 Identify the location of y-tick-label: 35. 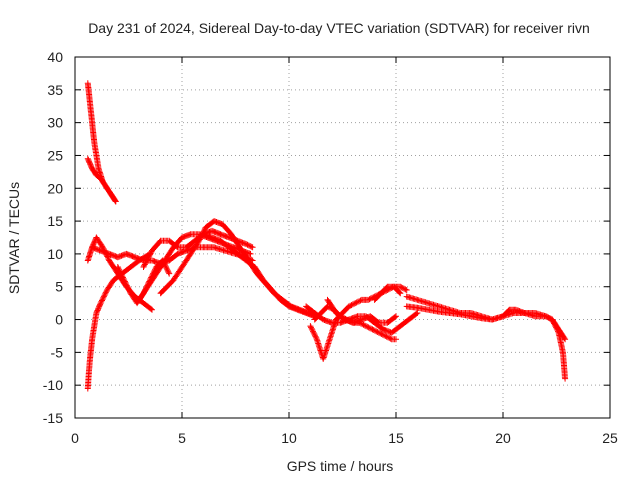
(55, 90).